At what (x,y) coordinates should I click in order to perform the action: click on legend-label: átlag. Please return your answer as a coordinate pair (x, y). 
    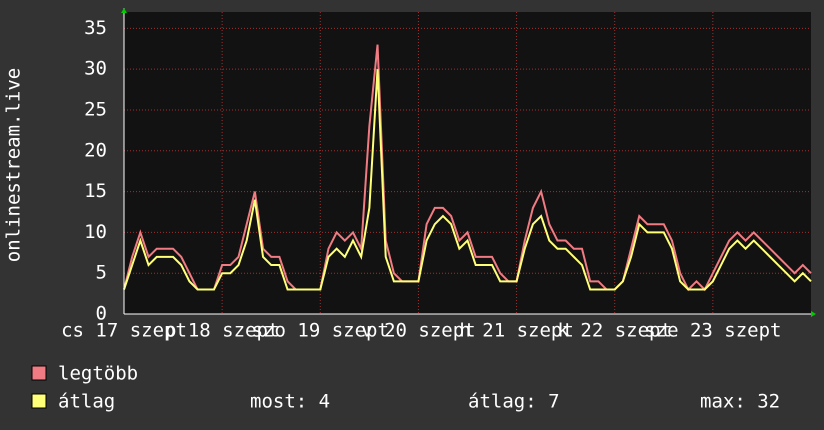
    Looking at the image, I should click on (86, 402).